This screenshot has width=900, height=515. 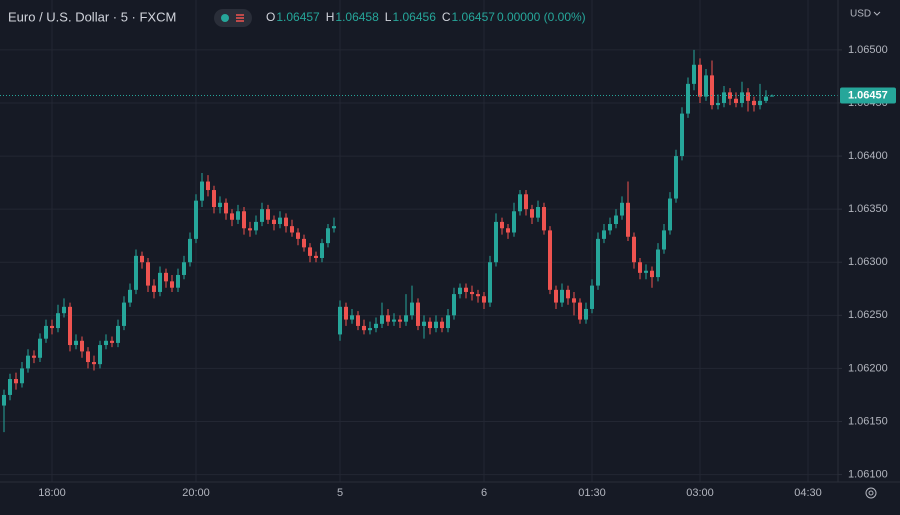 What do you see at coordinates (592, 493) in the screenshot?
I see `x-tick-label: 01:30` at bounding box center [592, 493].